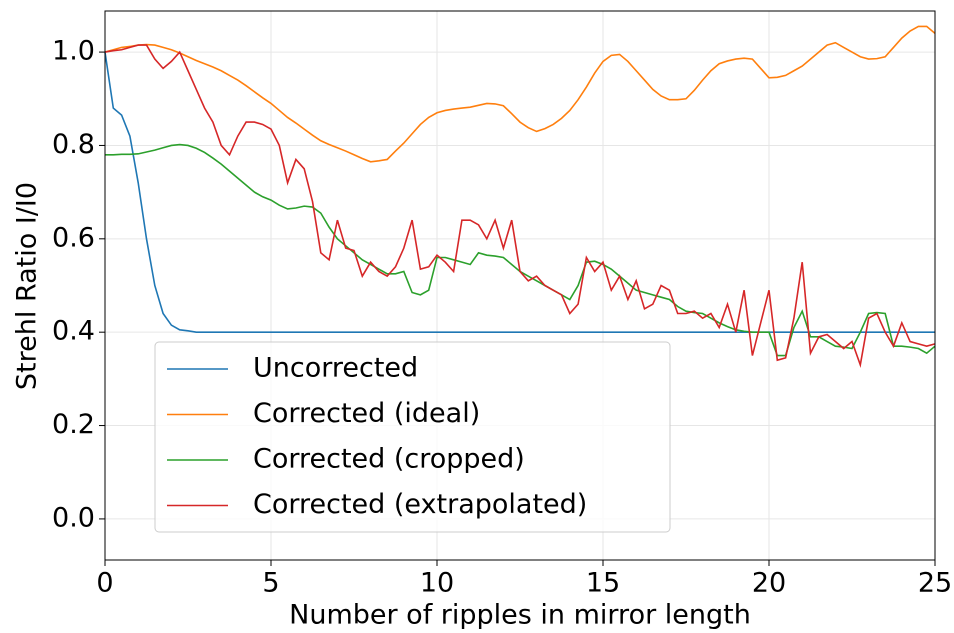  Describe the element at coordinates (437, 583) in the screenshot. I see `x-tick-label: 10` at that location.